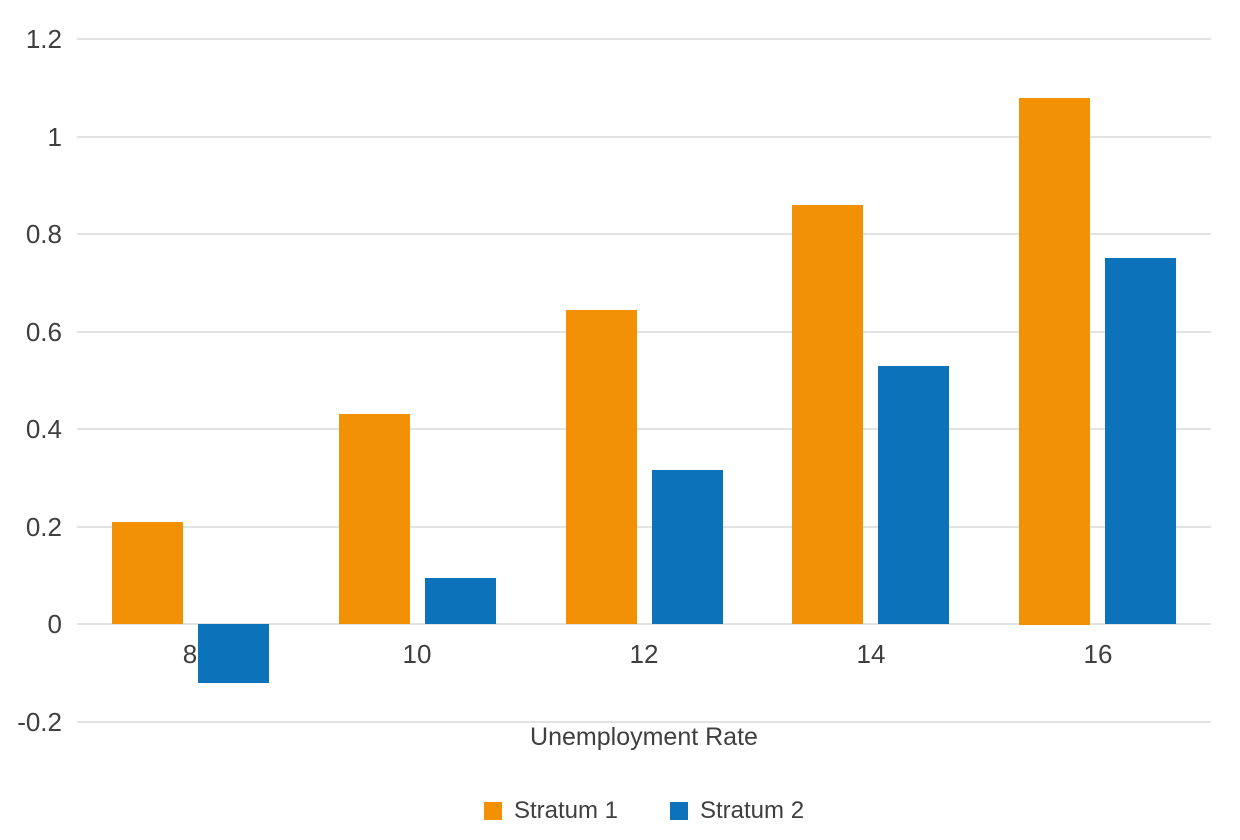  Describe the element at coordinates (1140, 441) in the screenshot. I see `bar-stratum-2-x16` at that location.